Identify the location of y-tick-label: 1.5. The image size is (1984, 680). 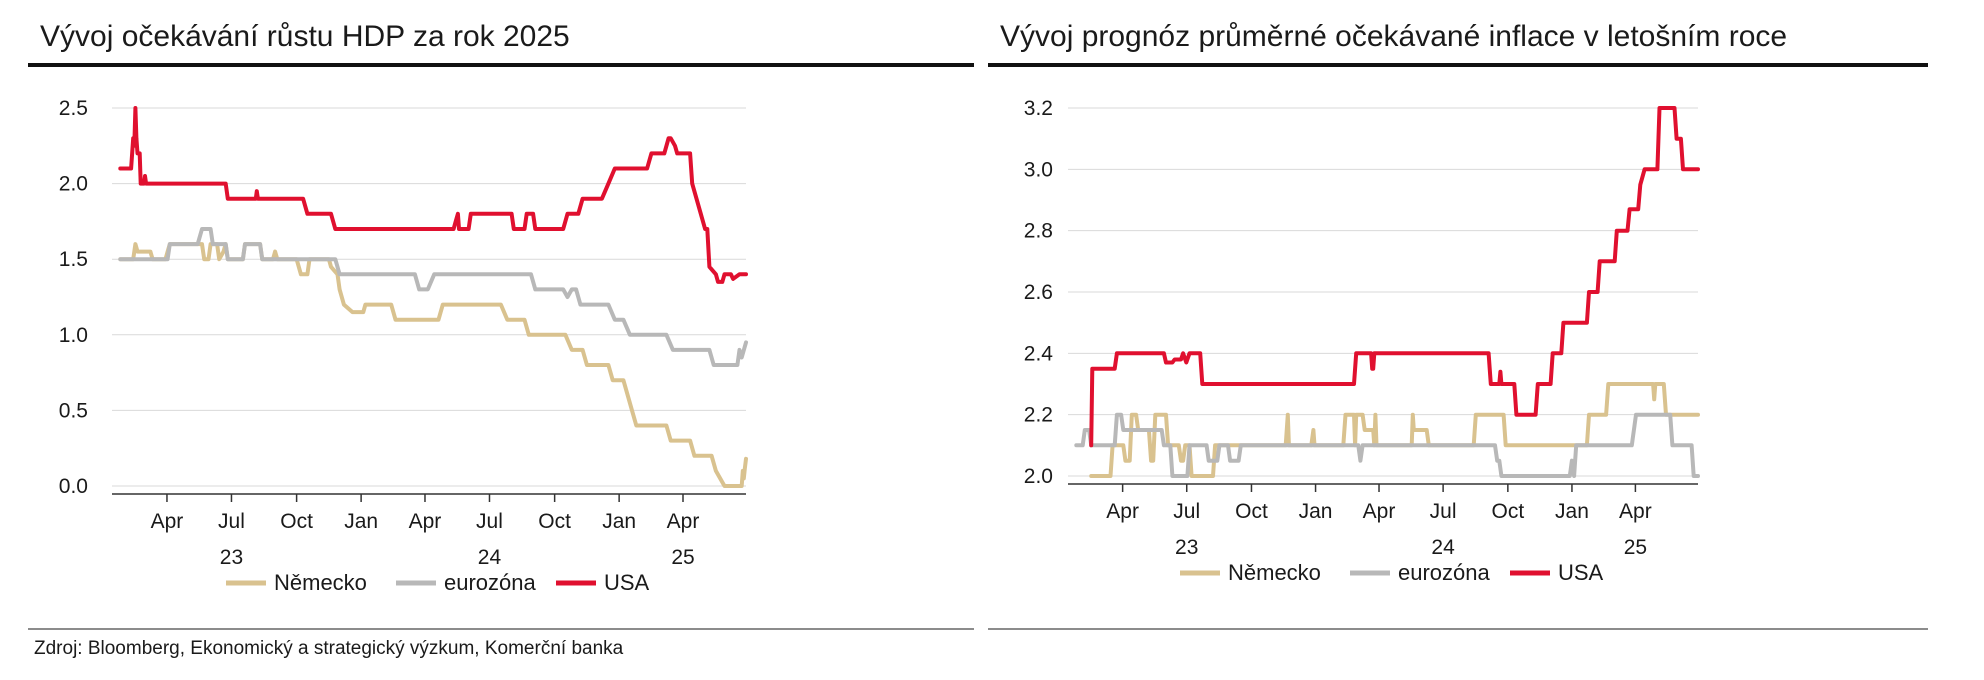
(73, 259).